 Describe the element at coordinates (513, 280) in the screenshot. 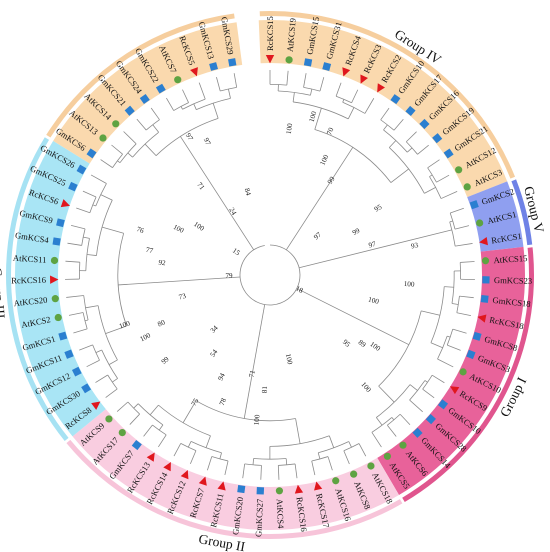

I see `leaf-label: GmKCS23` at that location.